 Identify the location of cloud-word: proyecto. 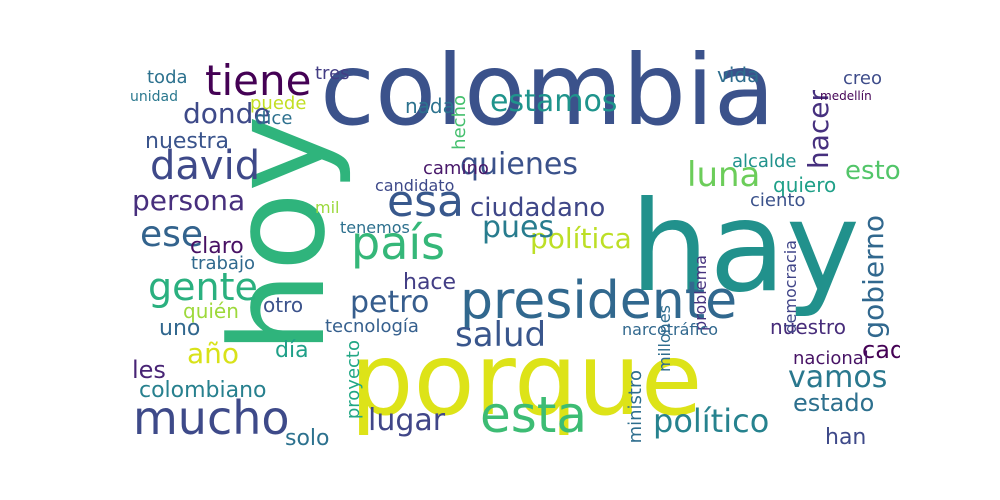
(353, 380).